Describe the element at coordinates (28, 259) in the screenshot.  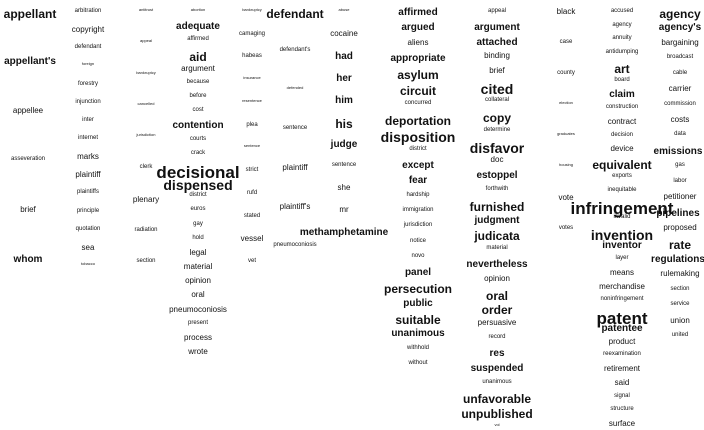
I see `cloud-word: whom` at that location.